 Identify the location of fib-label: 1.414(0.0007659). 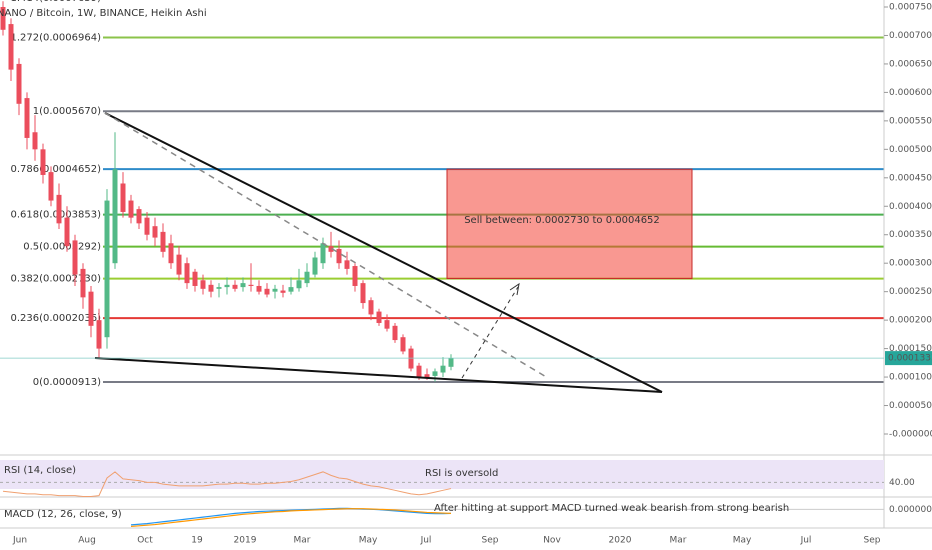
(55, 2).